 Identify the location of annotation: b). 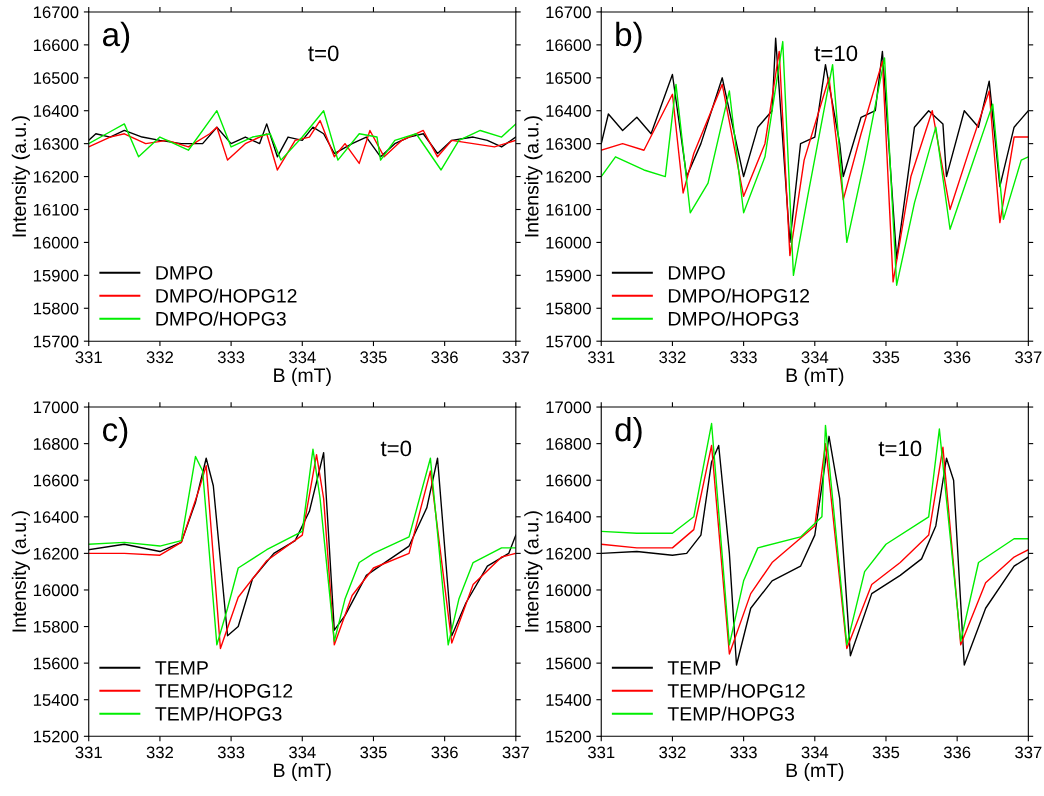
(629, 37).